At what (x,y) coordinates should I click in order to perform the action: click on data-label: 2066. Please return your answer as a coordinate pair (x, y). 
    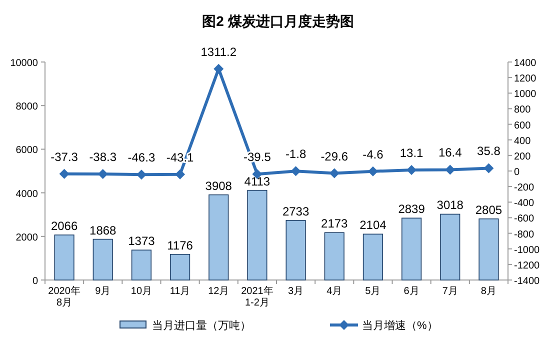
    Looking at the image, I should click on (64, 225).